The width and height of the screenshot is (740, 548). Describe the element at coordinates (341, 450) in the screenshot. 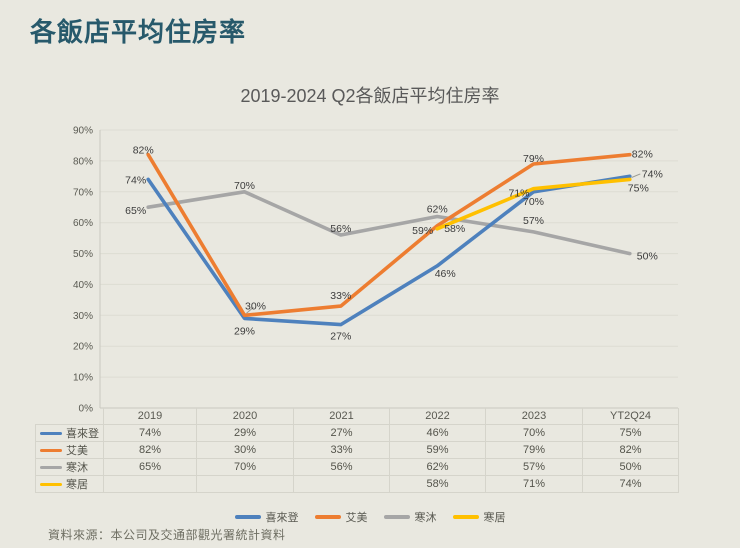

I see `table-value-cell: 33%` at that location.